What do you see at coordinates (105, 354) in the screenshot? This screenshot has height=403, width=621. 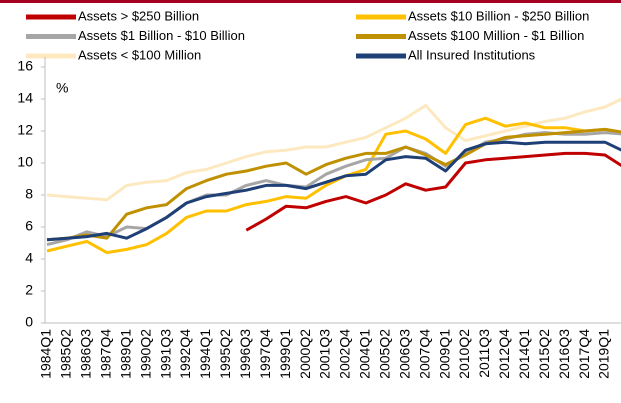 I see `x-tick-label: 1987Q4` at bounding box center [105, 354].